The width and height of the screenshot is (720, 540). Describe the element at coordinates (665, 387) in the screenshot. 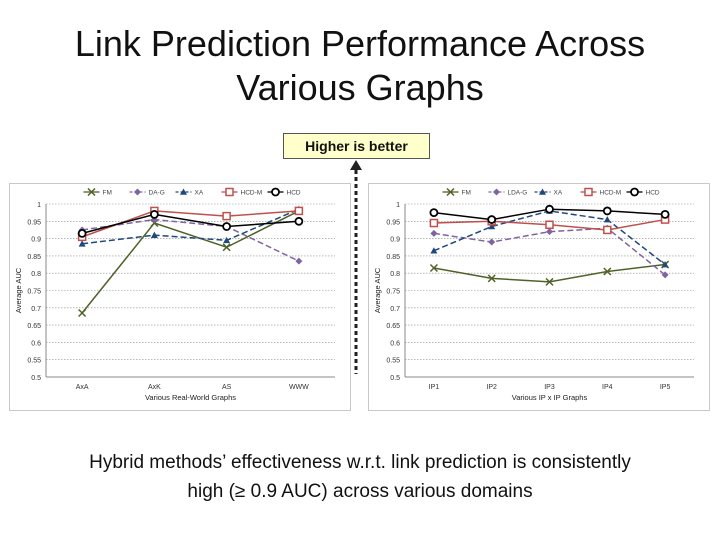

I see `x-tick-label-1-ip5: IP5` at that location.